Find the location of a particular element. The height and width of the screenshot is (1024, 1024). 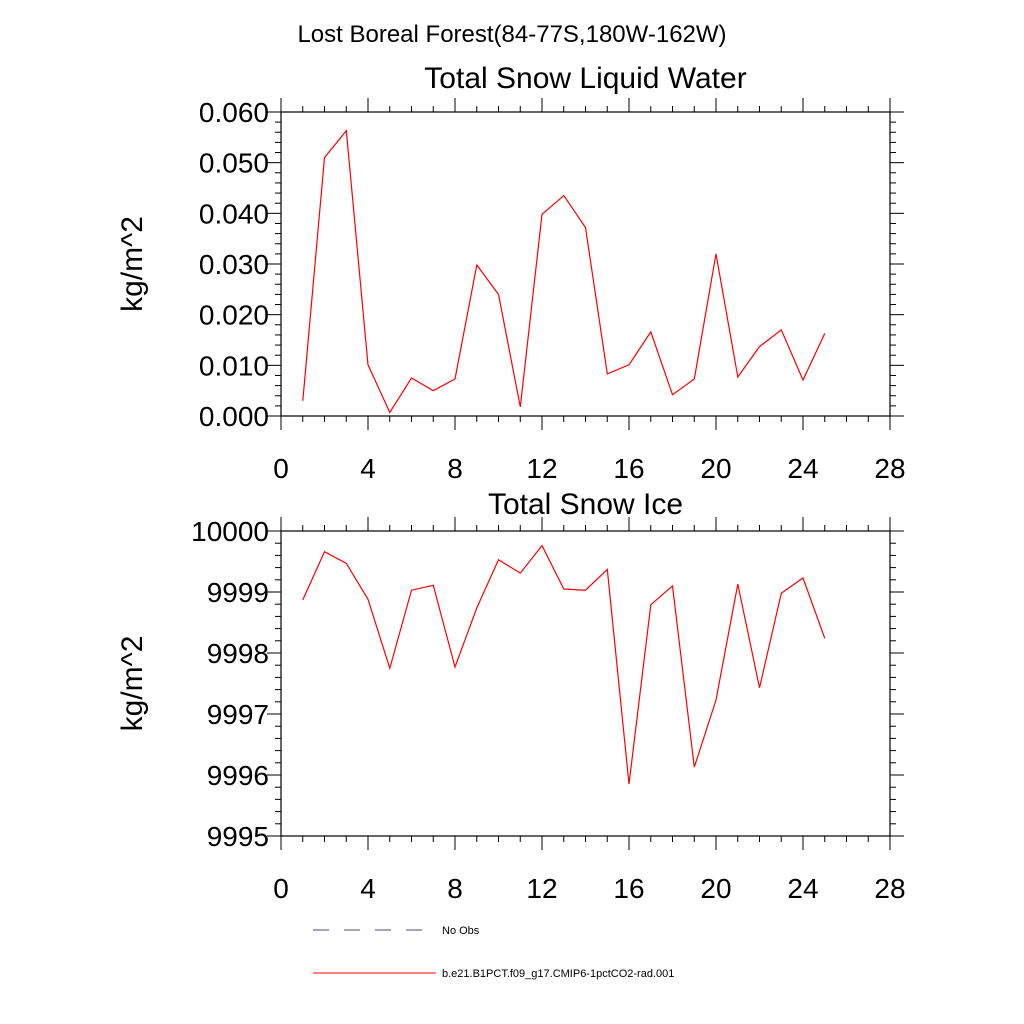

y-tick-label: 9998 is located at coordinates (238, 653).